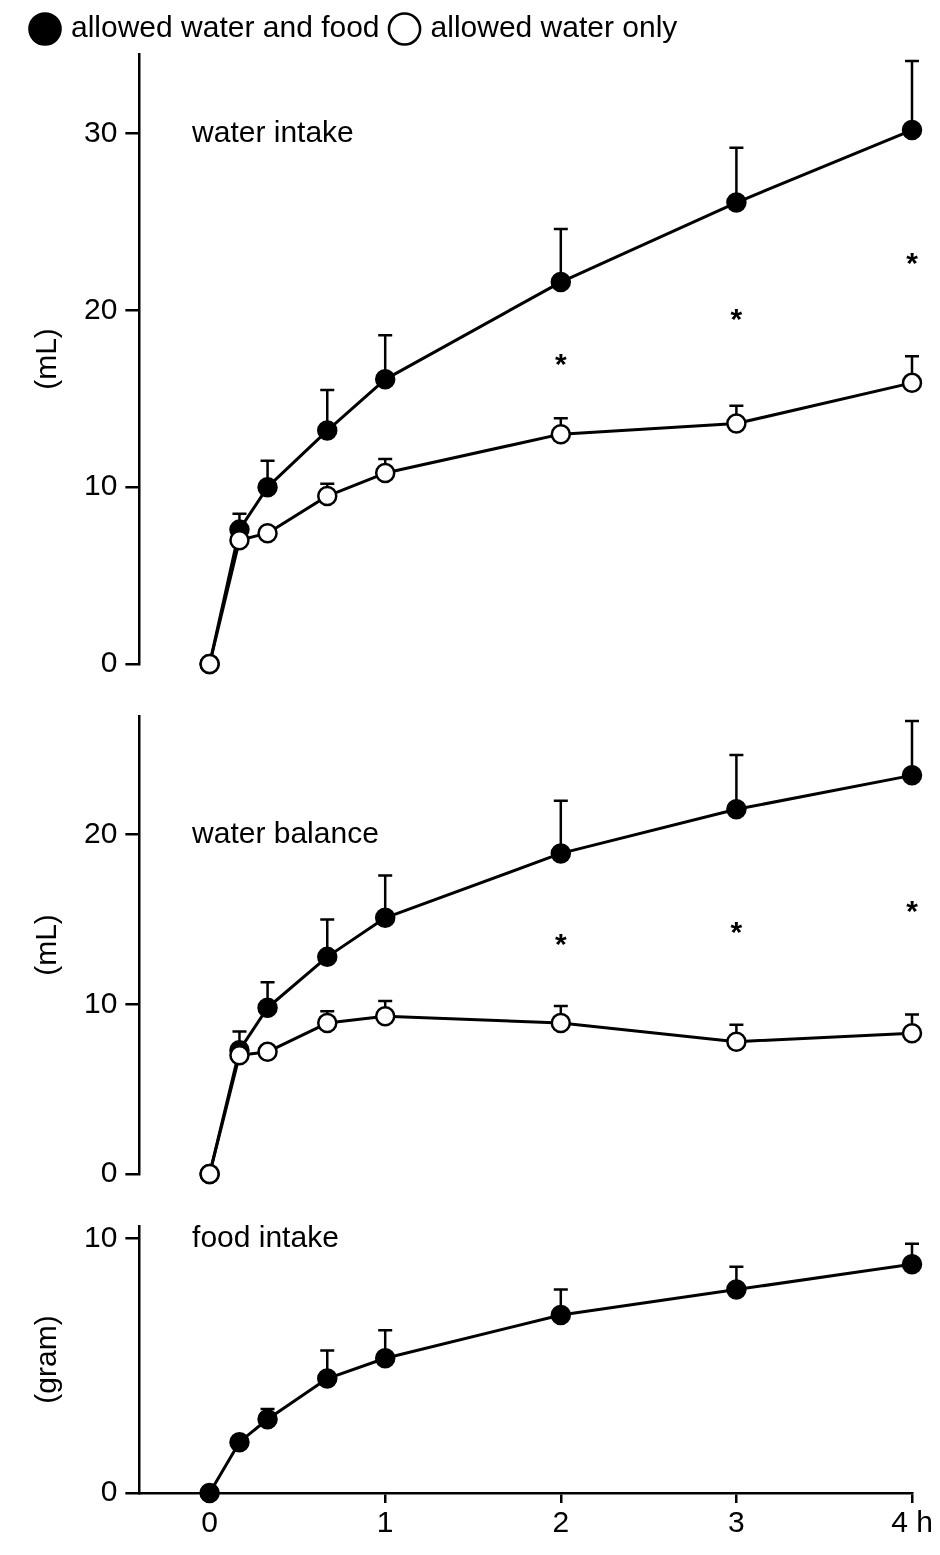  I want to click on text: water intake, so click(272, 131).